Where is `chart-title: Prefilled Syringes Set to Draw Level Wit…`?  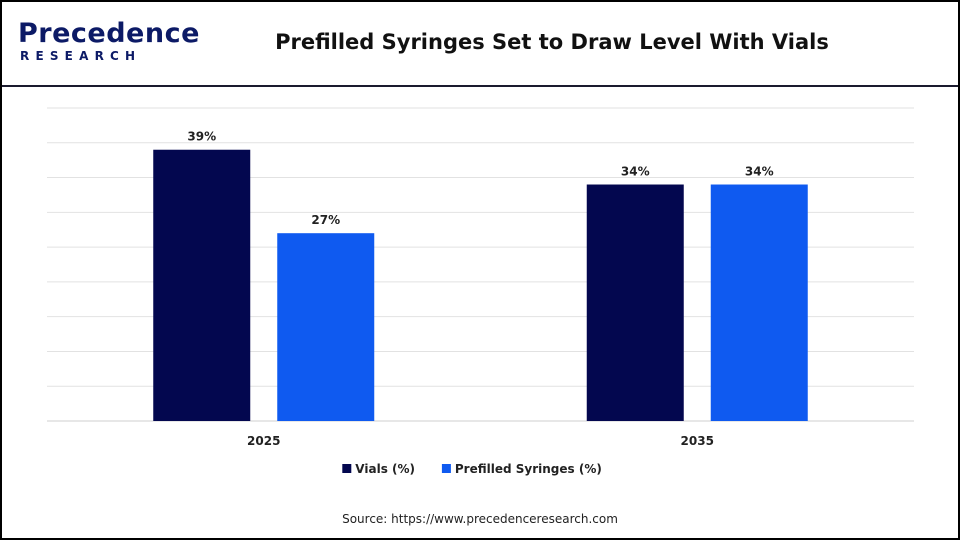
chart-title: Prefilled Syringes Set to Draw Level Wit… is located at coordinates (552, 42).